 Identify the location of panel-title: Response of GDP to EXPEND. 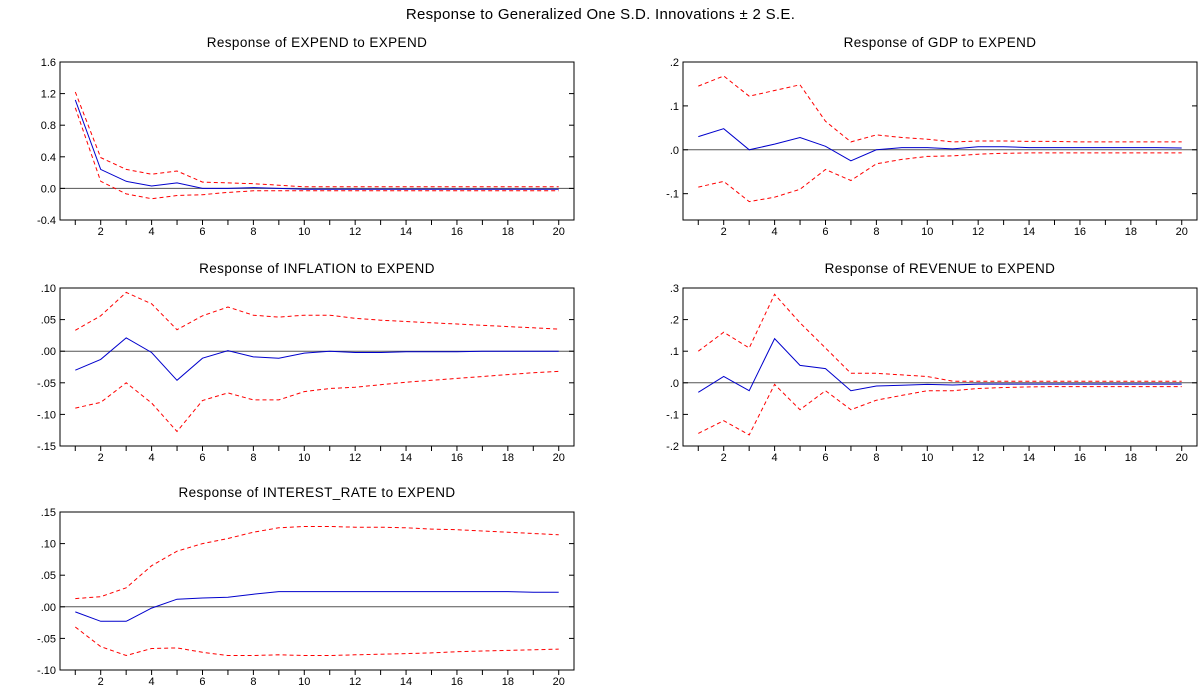
(940, 42).